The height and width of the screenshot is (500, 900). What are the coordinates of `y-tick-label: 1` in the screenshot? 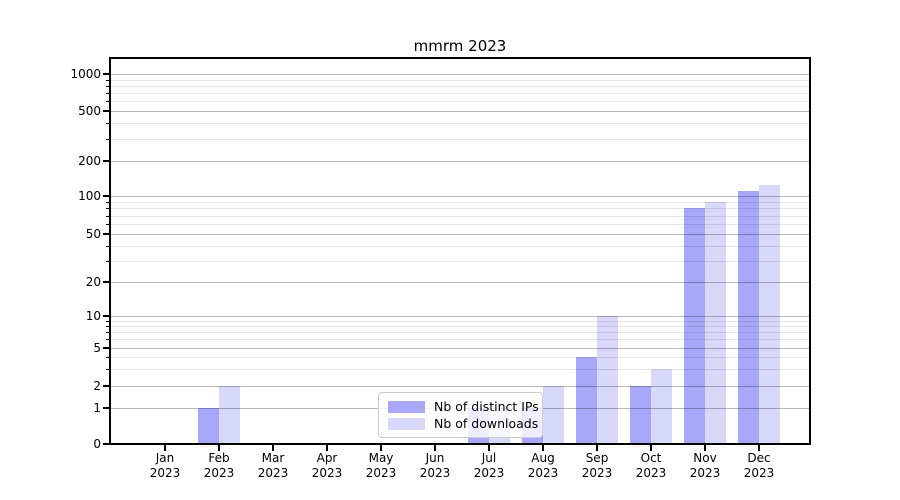 It's located at (97, 408).